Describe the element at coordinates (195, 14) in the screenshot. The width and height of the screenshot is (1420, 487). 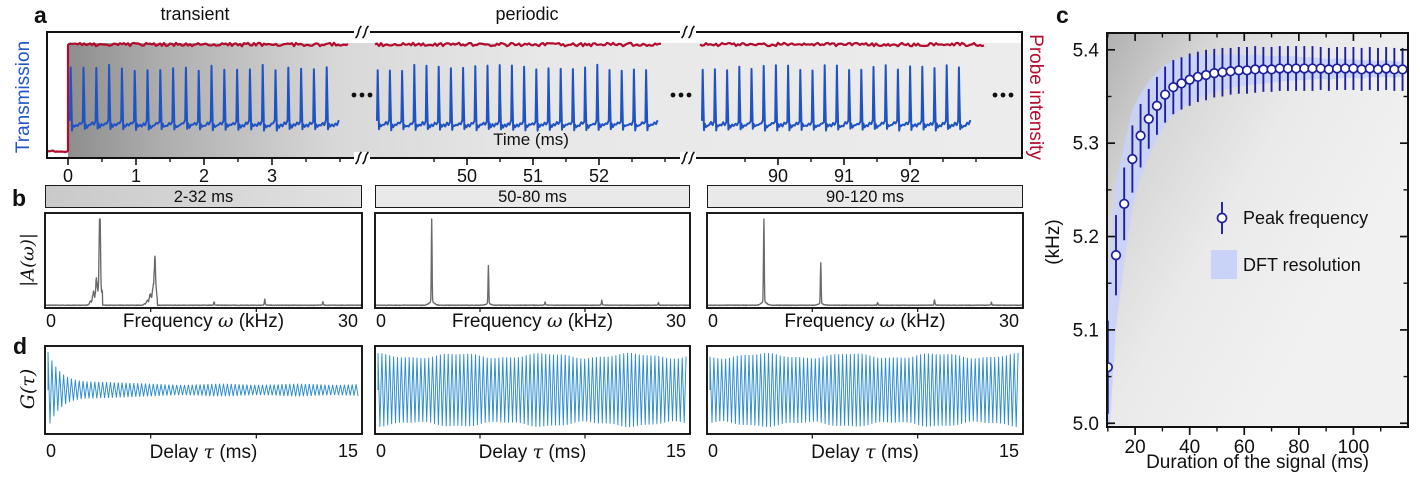
I see `region-label-transient: transient` at that location.